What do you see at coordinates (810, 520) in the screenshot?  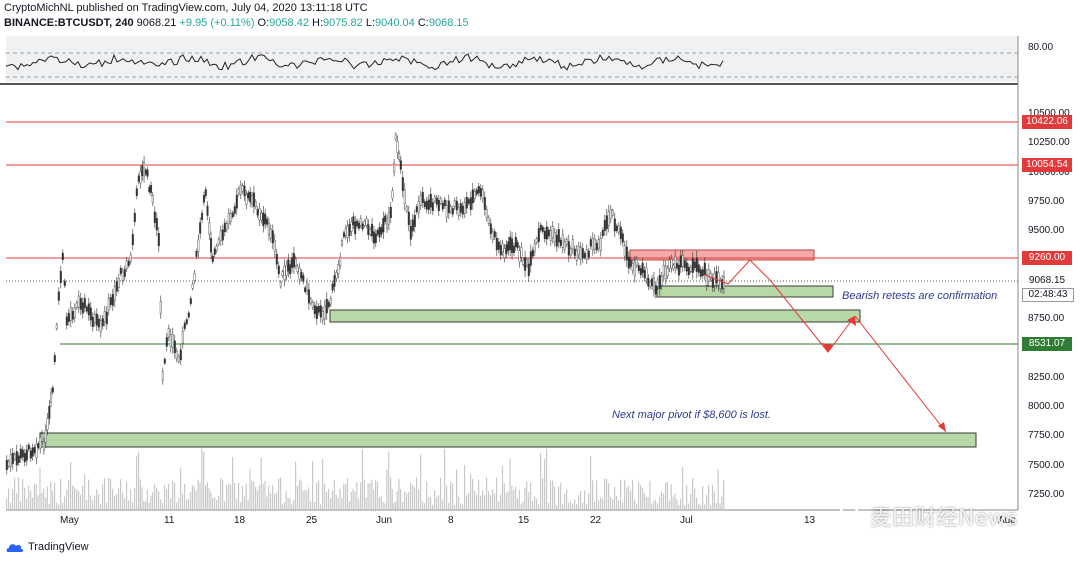 I see `time-tick: 13` at bounding box center [810, 520].